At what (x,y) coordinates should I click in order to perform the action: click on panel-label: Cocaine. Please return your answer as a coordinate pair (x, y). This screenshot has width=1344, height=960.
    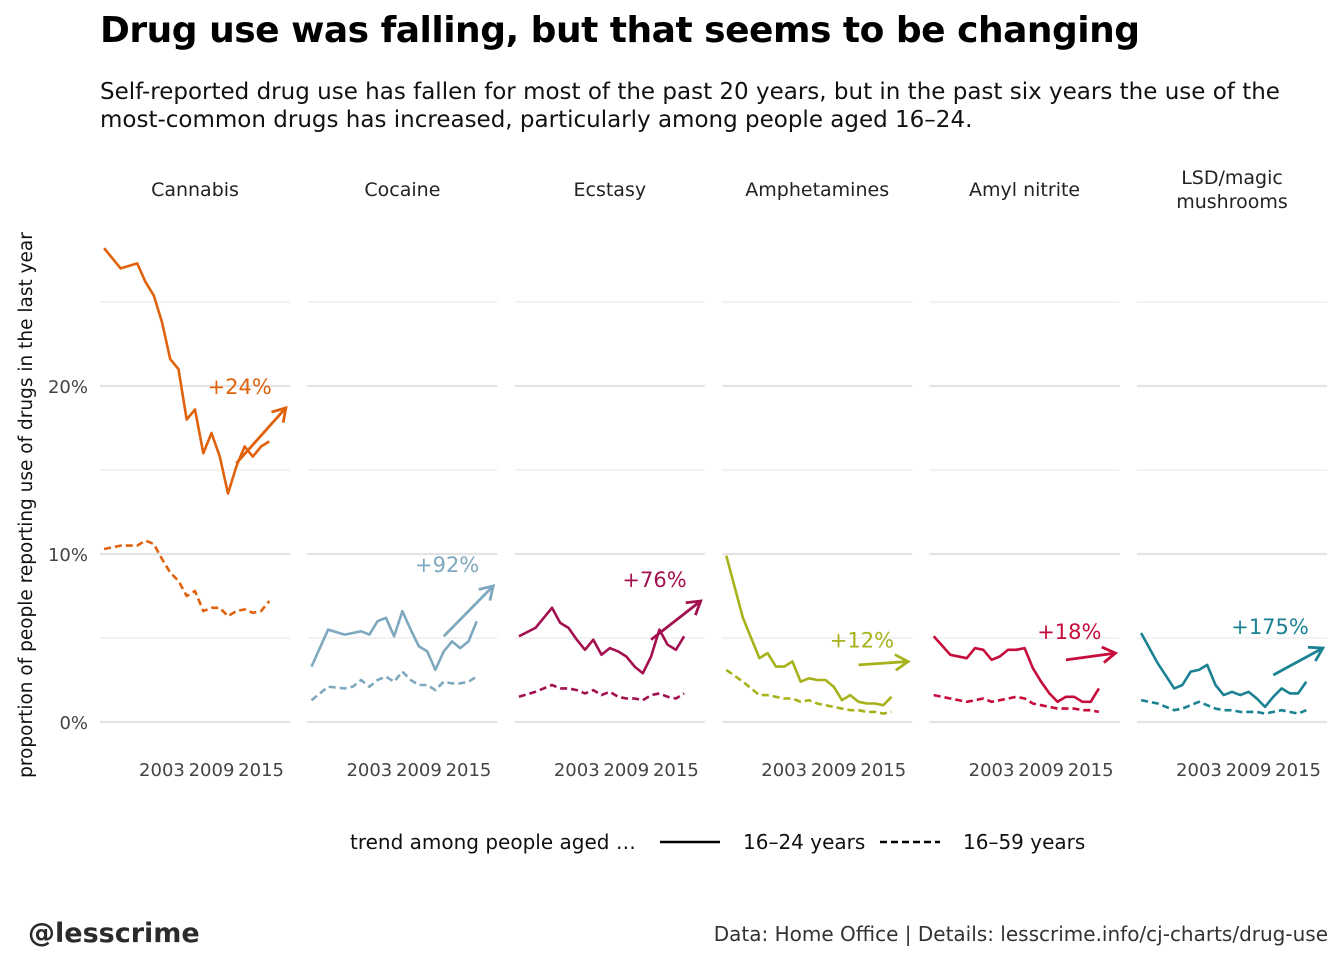
    Looking at the image, I should click on (402, 190).